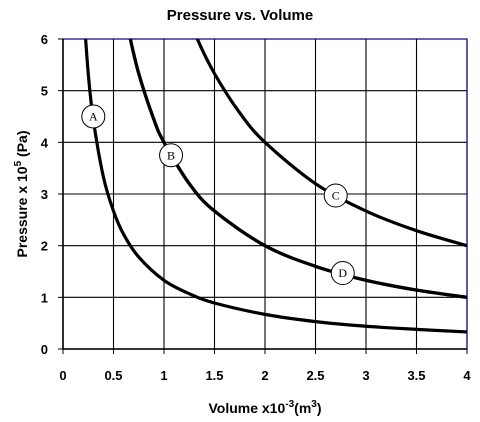 The width and height of the screenshot is (480, 422). What do you see at coordinates (45, 142) in the screenshot?
I see `y-tick-label: 4` at bounding box center [45, 142].